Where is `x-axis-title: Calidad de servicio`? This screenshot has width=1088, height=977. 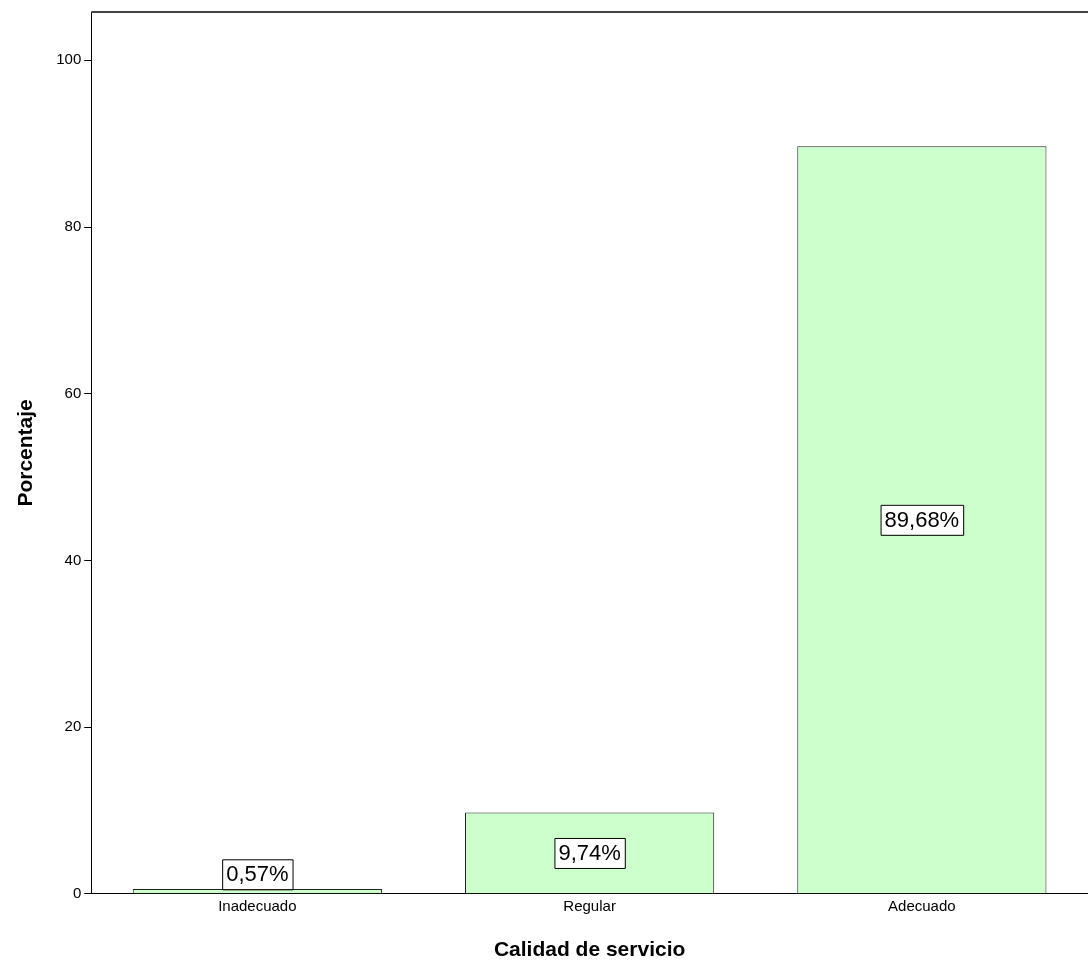 x-axis-title: Calidad de servicio is located at coordinates (589, 949).